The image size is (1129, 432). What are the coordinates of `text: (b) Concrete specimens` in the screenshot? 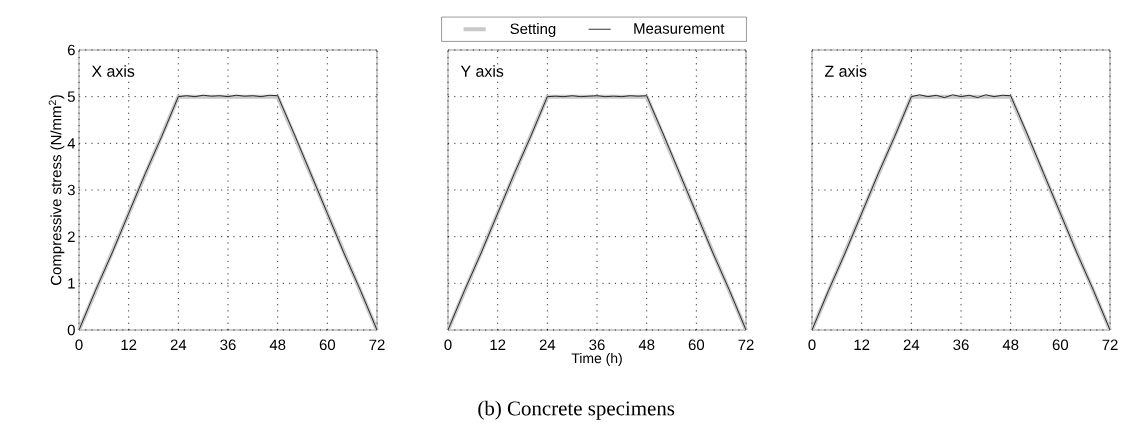 It's located at (576, 410).